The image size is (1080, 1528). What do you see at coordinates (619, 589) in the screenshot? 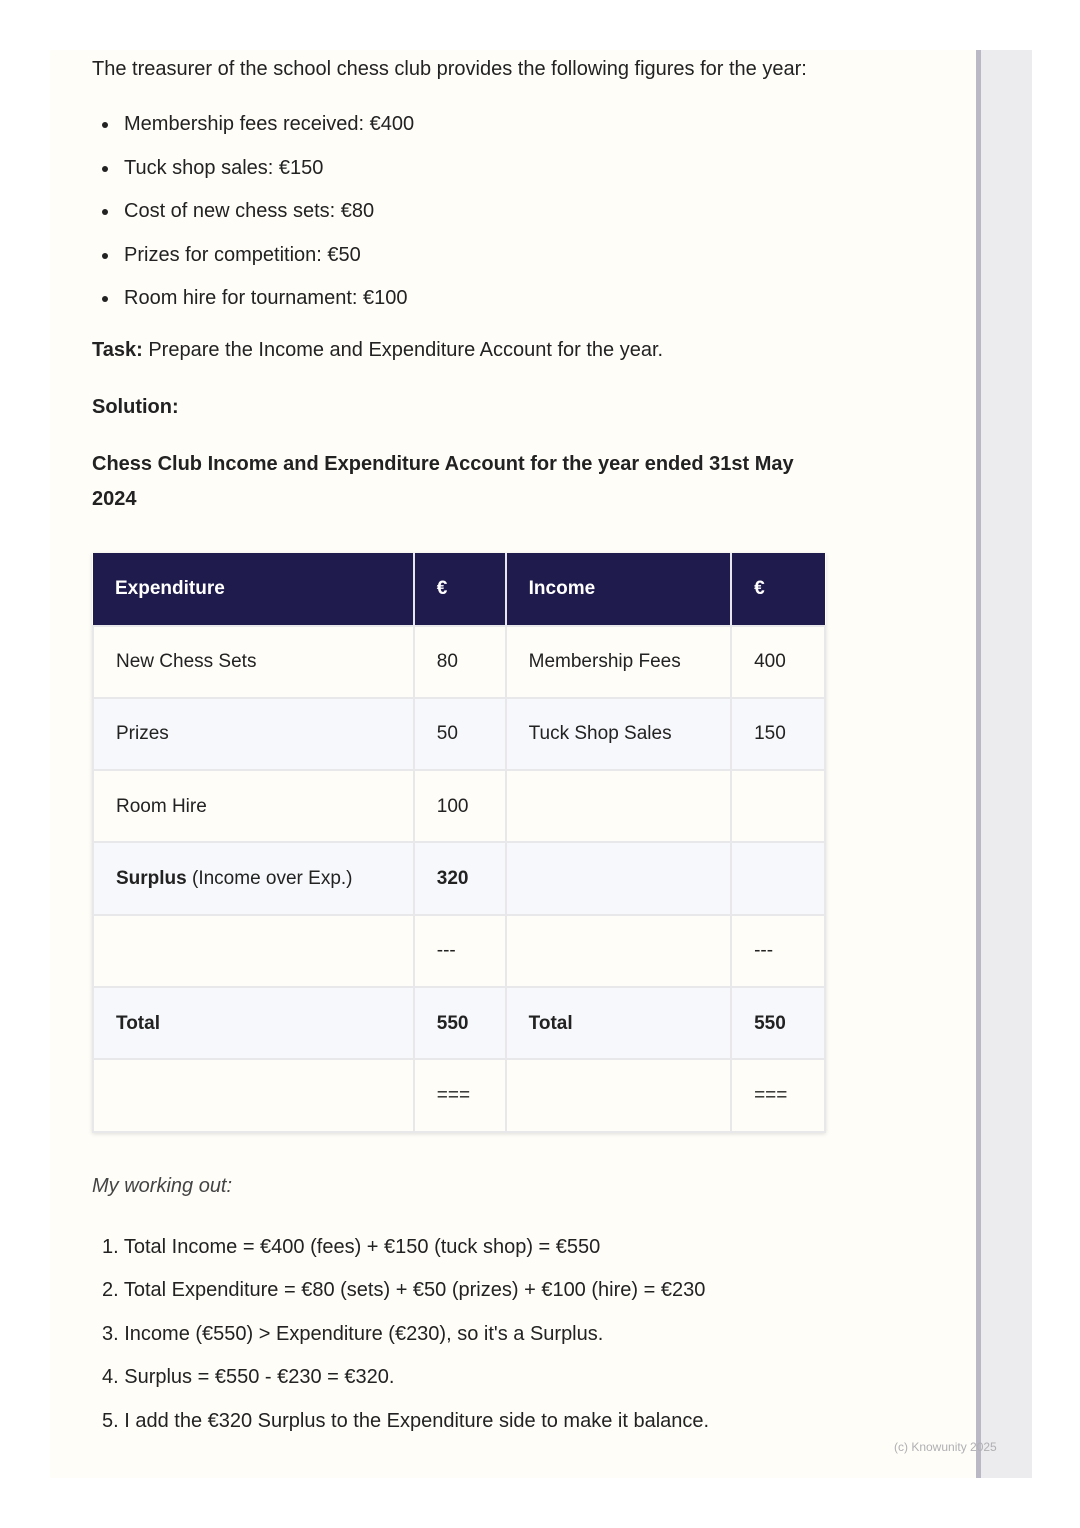
I see `header-income: Income` at bounding box center [619, 589].